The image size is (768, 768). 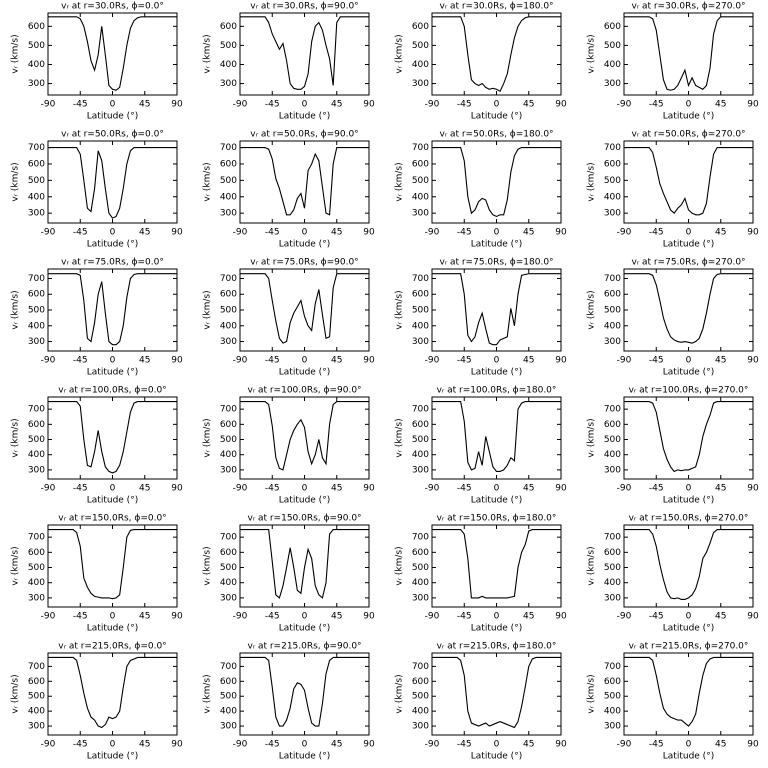 I want to click on panel-title: vᵣ at r=30.0Rs, ϕ=0.0°, so click(x=112, y=7).